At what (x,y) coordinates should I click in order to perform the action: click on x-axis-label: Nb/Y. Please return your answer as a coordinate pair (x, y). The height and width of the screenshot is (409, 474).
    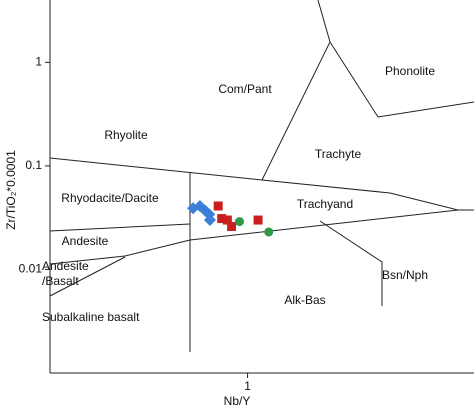
    Looking at the image, I should click on (237, 401).